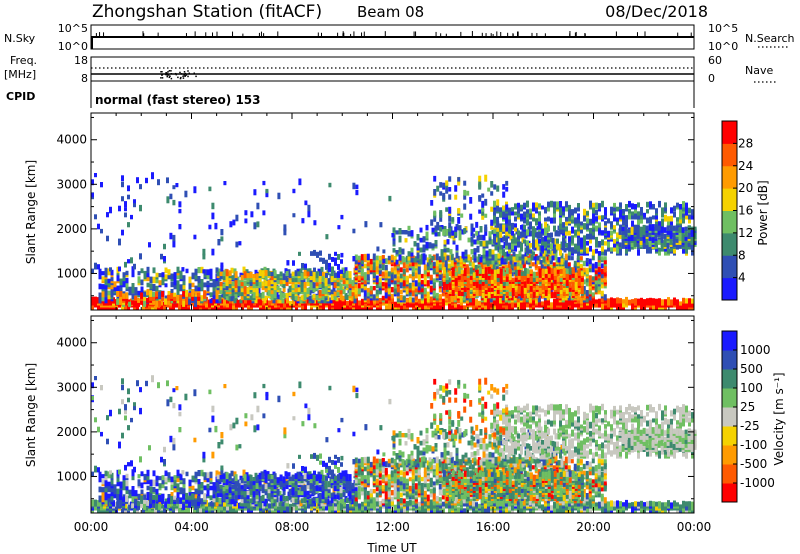 The height and width of the screenshot is (554, 800). What do you see at coordinates (390, 12) in the screenshot?
I see `beam-label: Beam 08` at bounding box center [390, 12].